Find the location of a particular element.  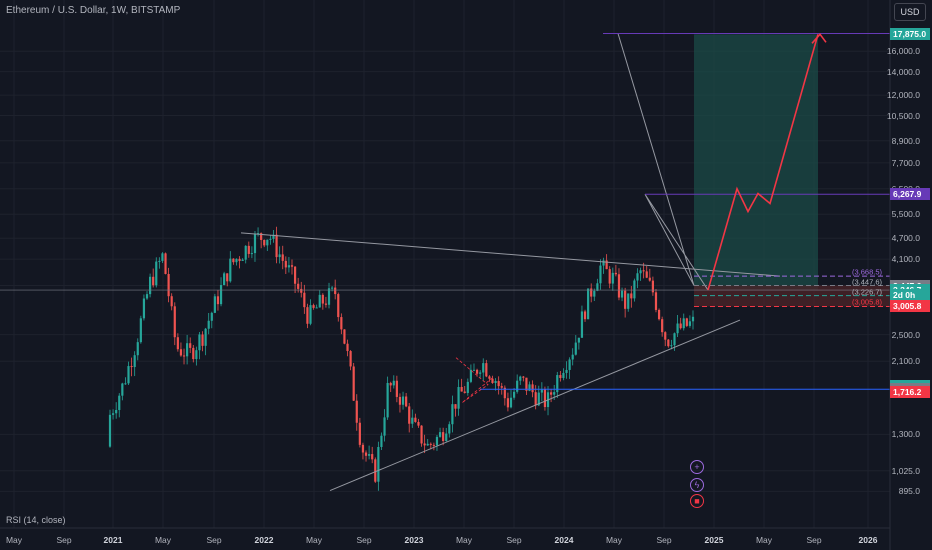

plus-circle-icon: + is located at coordinates (697, 467).